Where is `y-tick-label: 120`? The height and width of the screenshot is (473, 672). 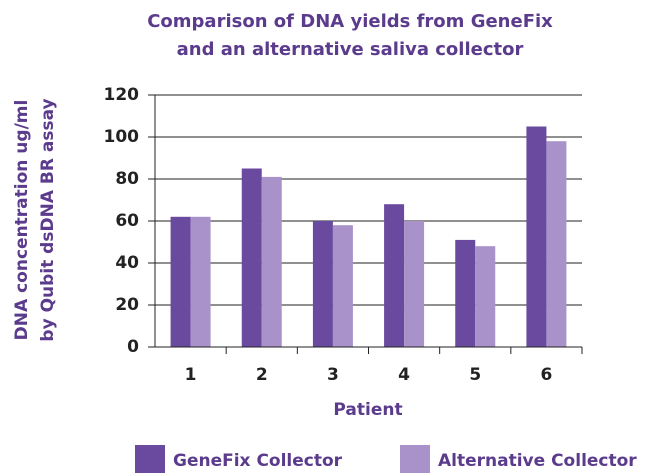 y-tick-label: 120 is located at coordinates (122, 95).